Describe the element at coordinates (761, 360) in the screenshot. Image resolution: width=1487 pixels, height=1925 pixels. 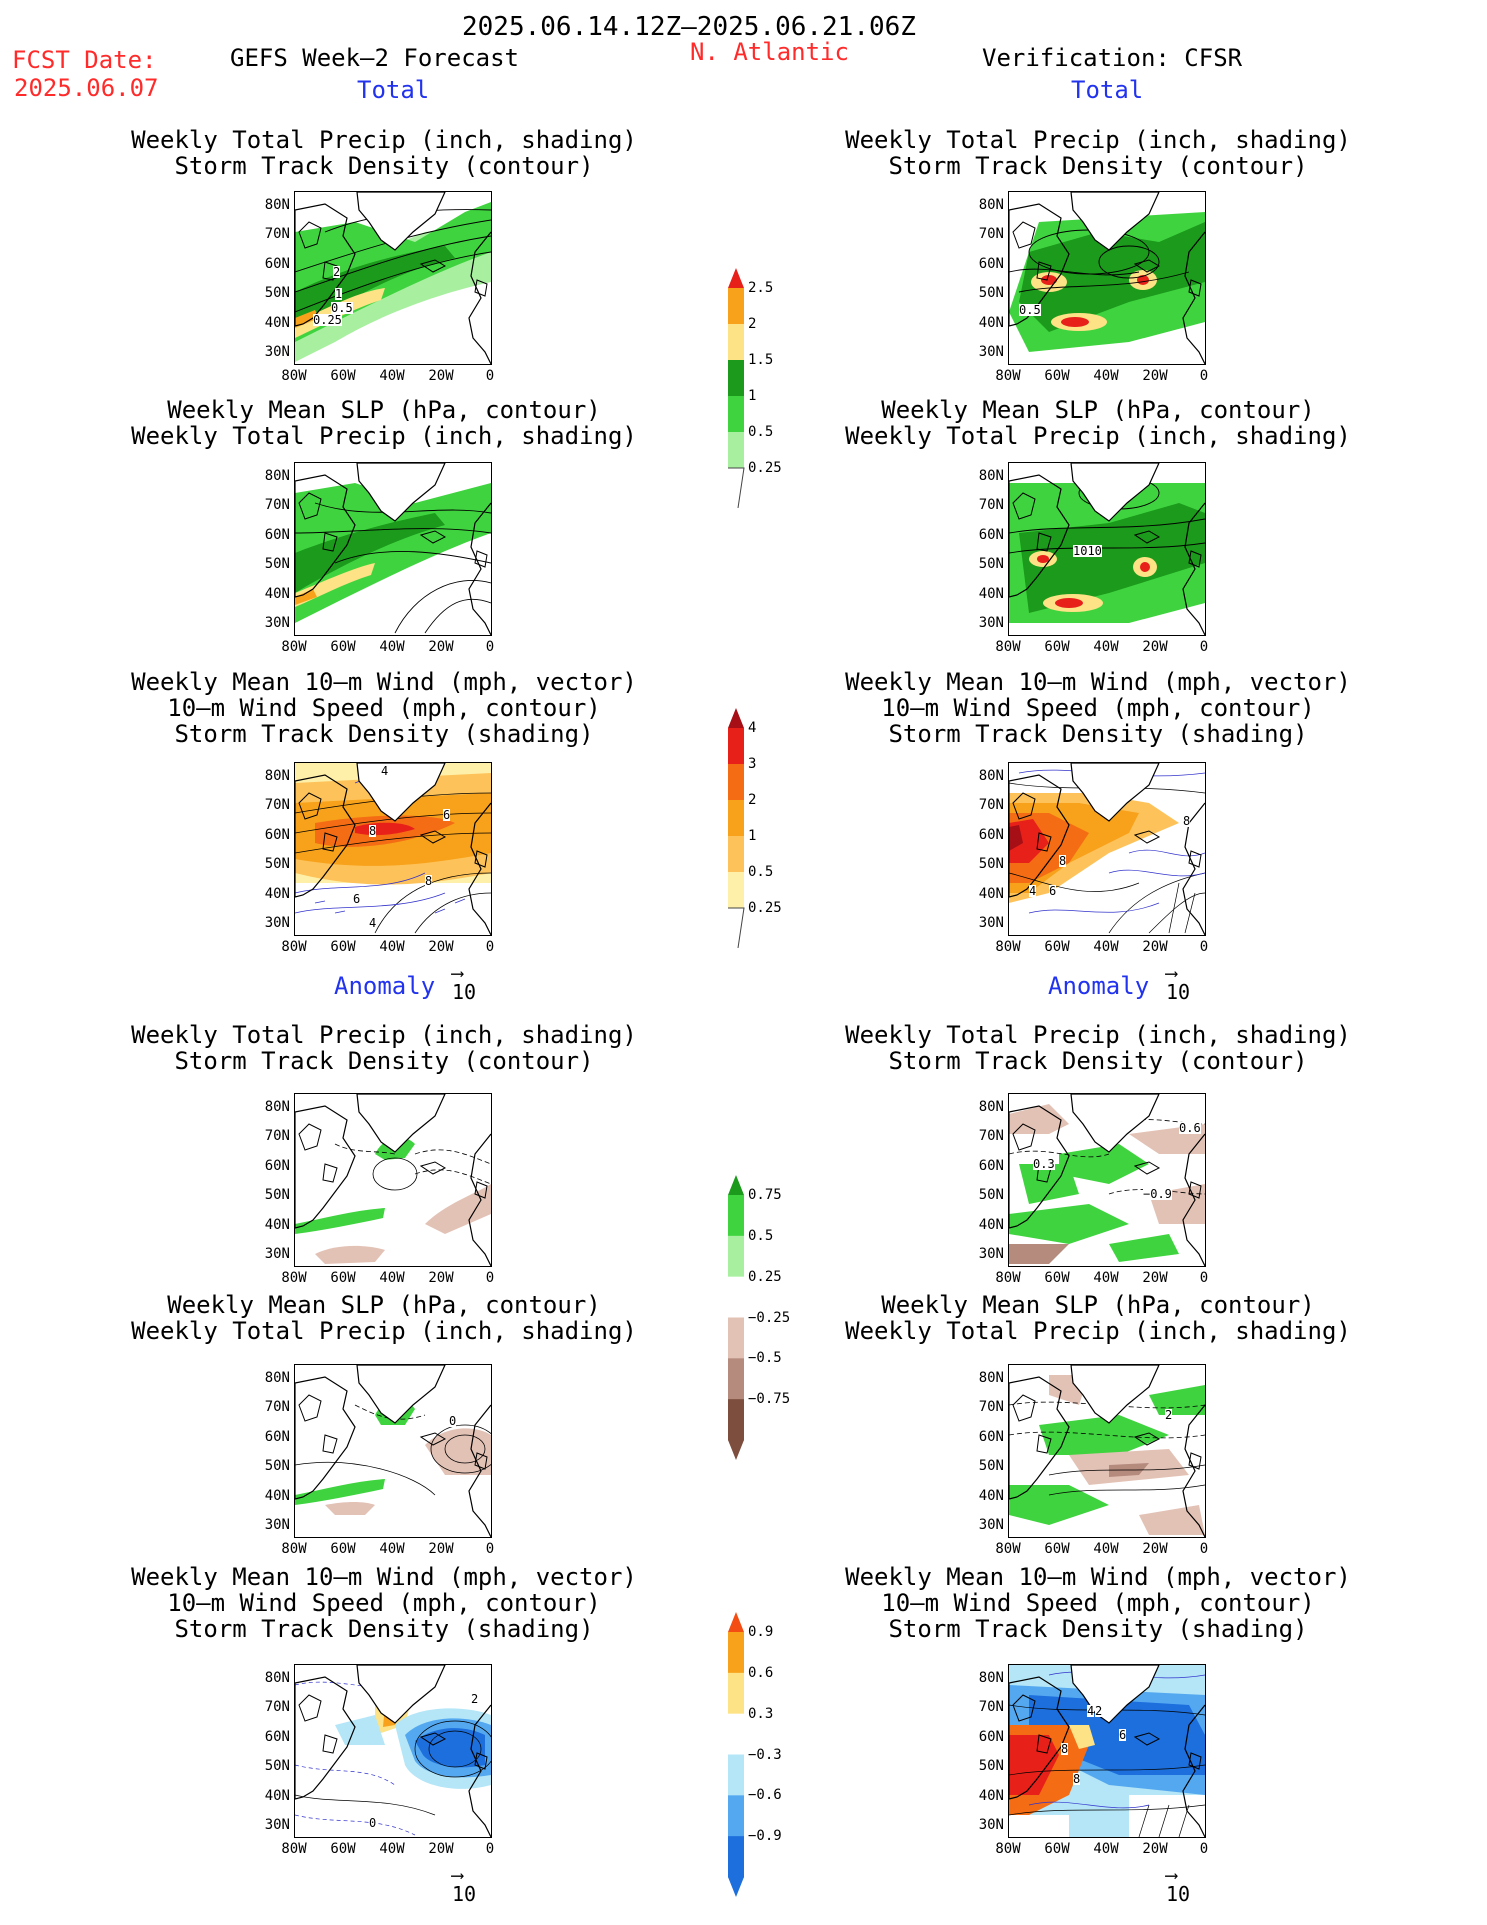
I see `colorbar-label: 1.5` at that location.